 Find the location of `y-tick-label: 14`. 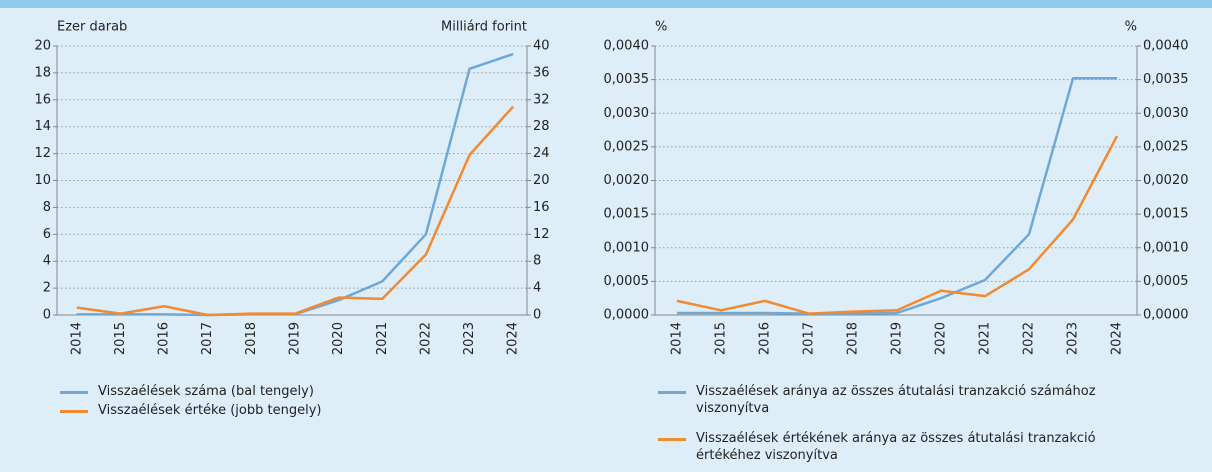

y-tick-label: 14 is located at coordinates (42, 126).